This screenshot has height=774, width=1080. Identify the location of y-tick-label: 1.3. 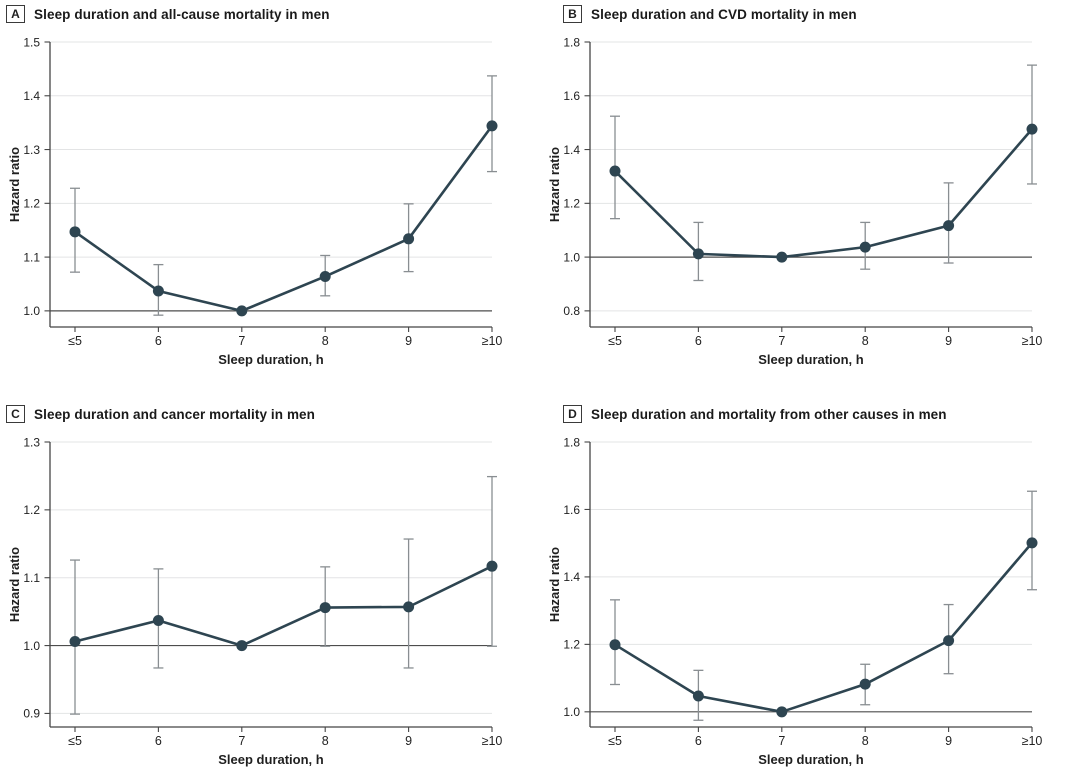
(31, 442).